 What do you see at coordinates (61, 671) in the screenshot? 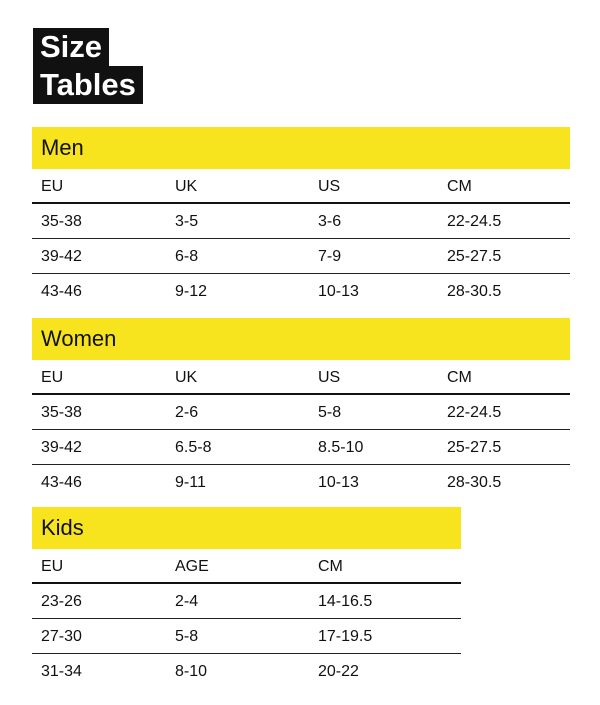
I see `table-cell: 31-34` at bounding box center [61, 671].